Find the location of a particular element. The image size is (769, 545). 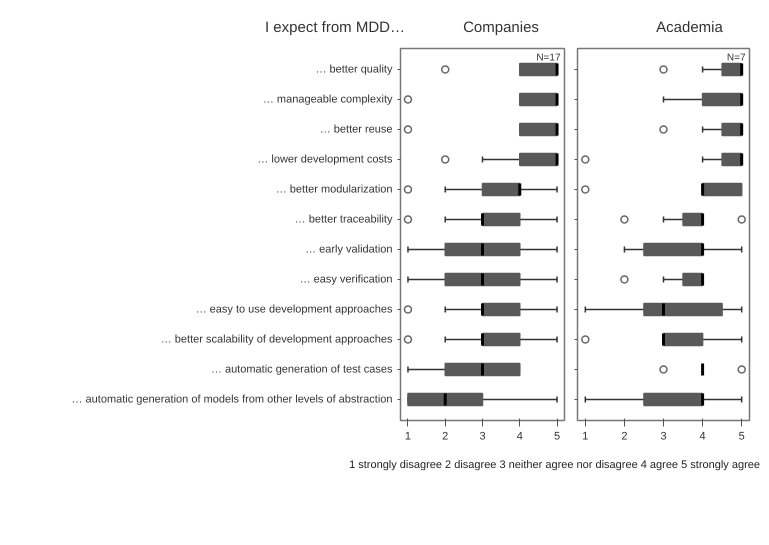

annotation: N=7 is located at coordinates (736, 58).